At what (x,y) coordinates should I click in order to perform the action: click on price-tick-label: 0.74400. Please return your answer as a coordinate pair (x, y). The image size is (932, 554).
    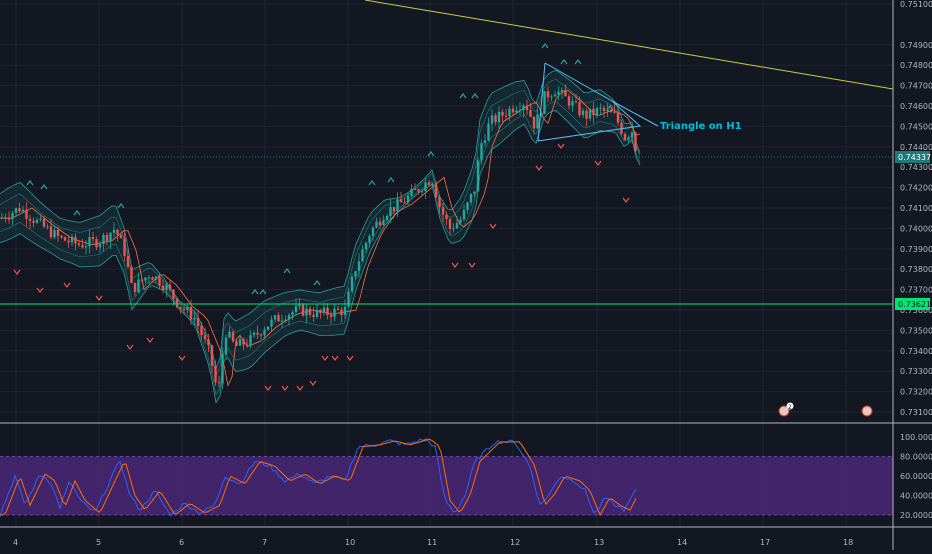
    Looking at the image, I should click on (916, 147).